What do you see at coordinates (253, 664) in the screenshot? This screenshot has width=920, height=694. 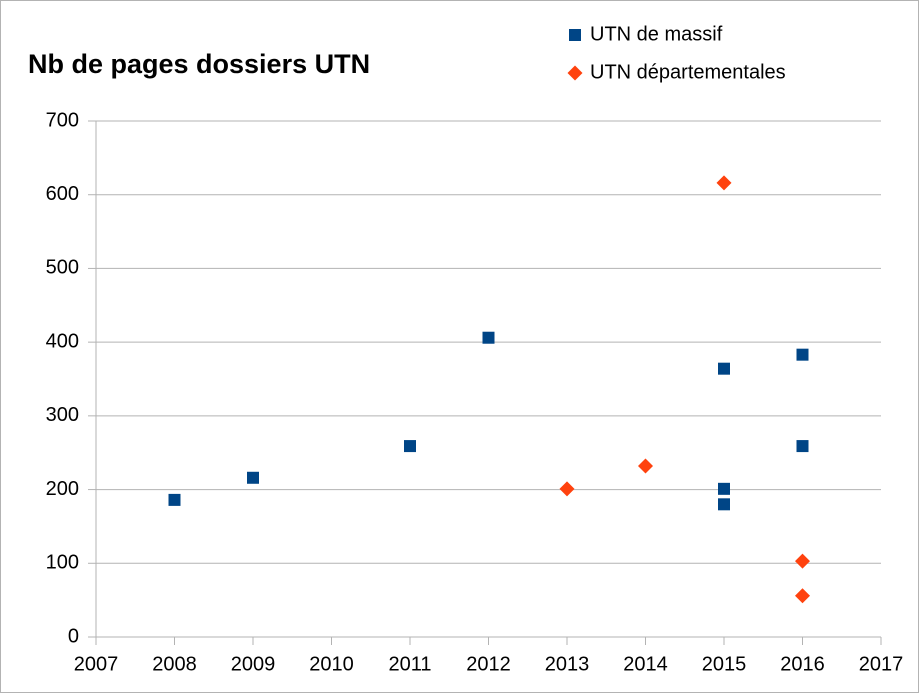 I see `x-tick-label: 2009` at bounding box center [253, 664].